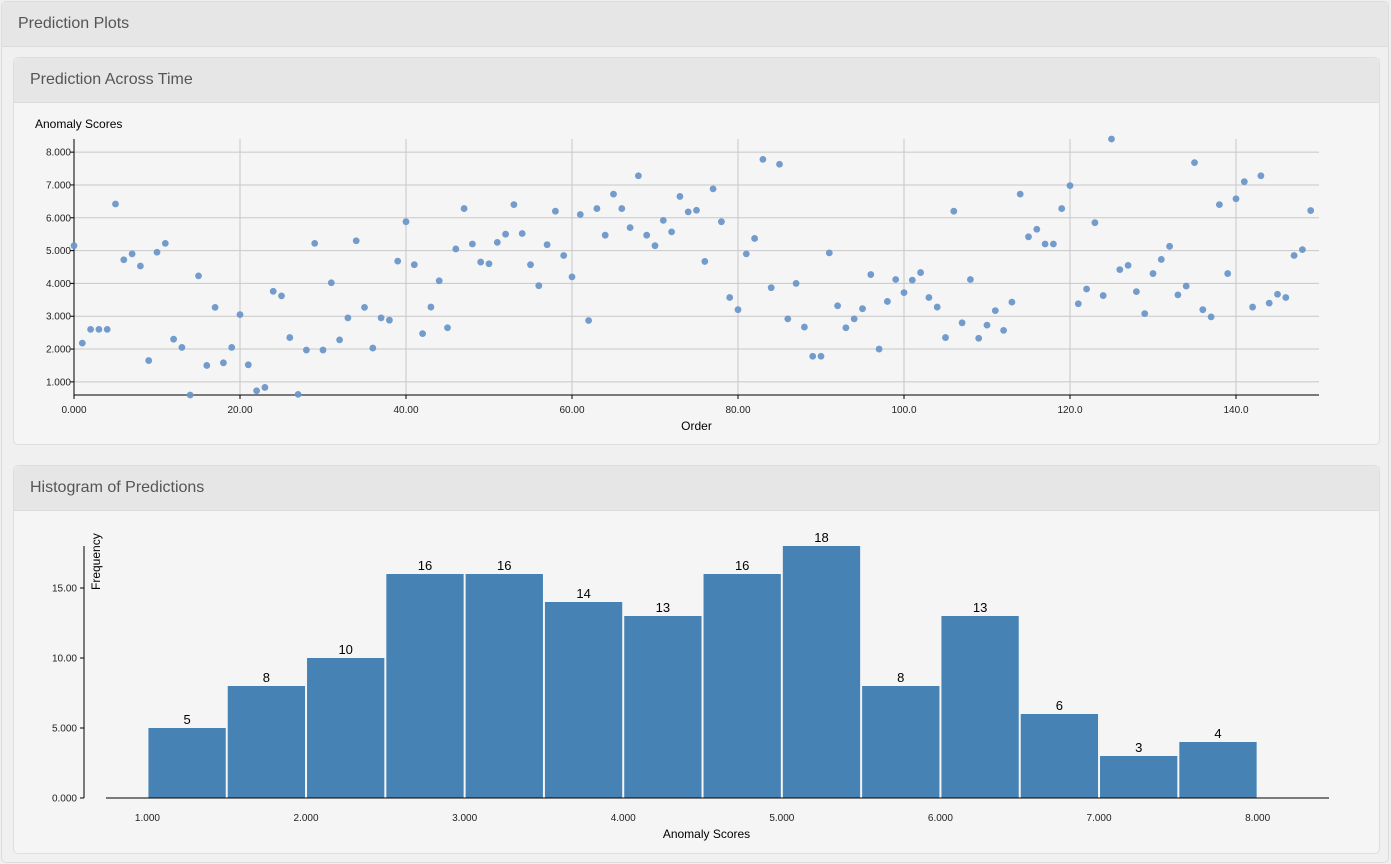  What do you see at coordinates (706, 834) in the screenshot?
I see `histogram-x-axis-label: Anomaly Scores` at bounding box center [706, 834].